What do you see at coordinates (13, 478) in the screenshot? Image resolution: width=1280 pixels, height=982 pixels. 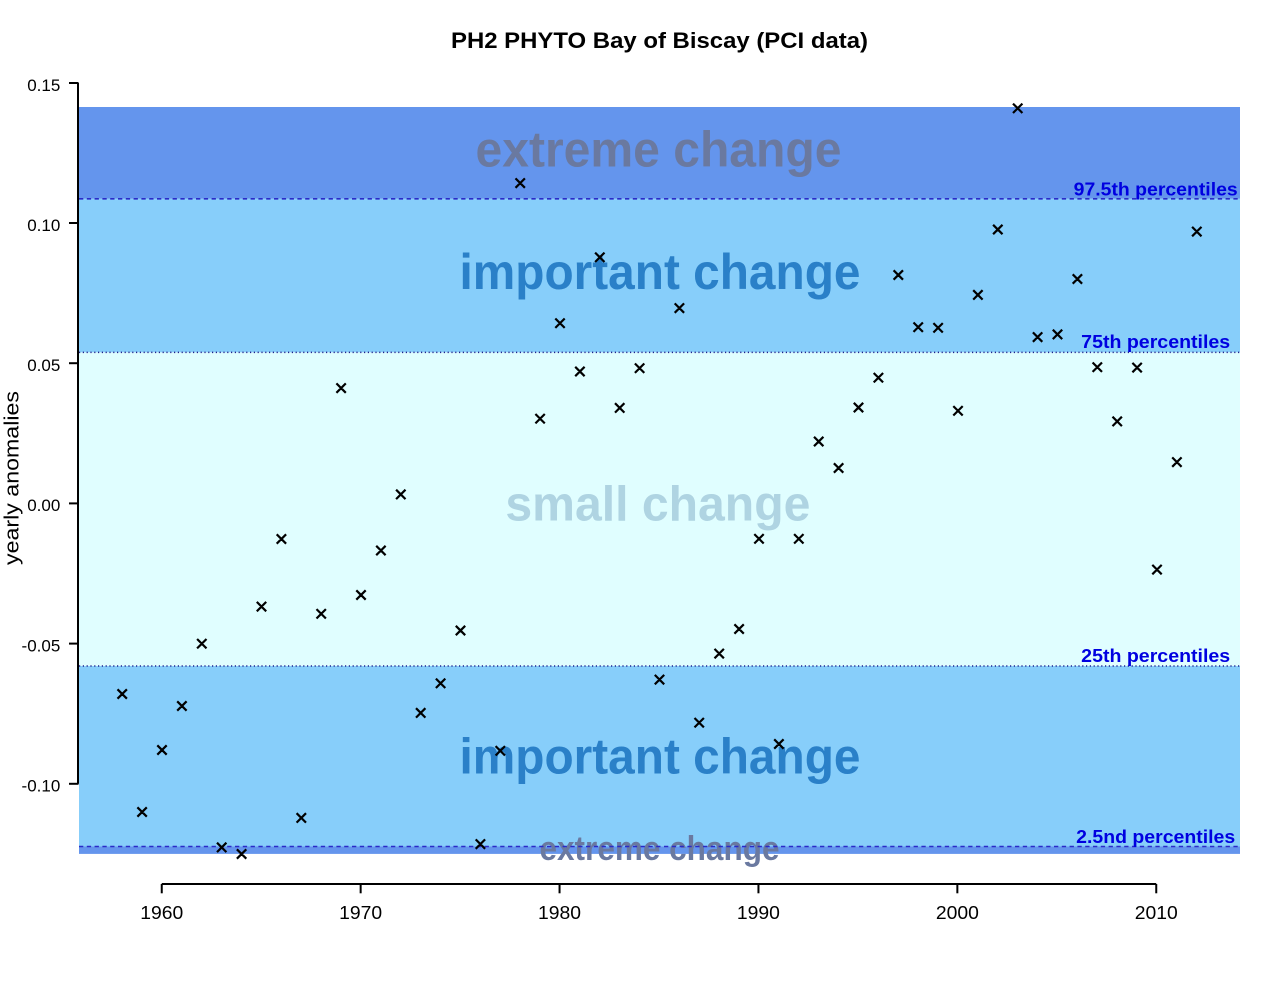 I see `svg-text: yearly anomalies` at bounding box center [13, 478].